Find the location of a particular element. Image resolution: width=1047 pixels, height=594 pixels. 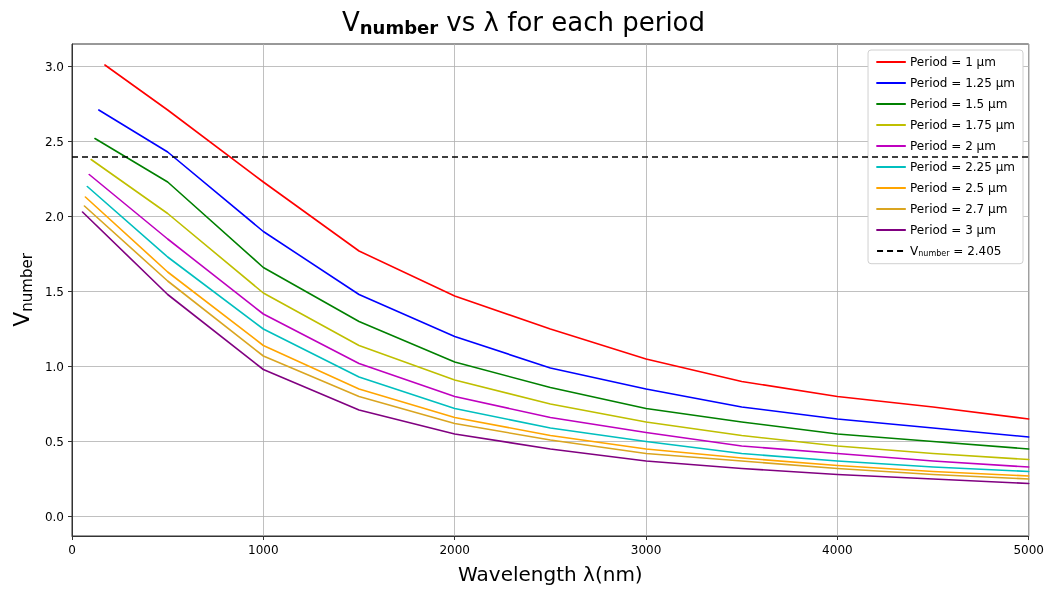

x-tick-label: 0 is located at coordinates (72, 550).